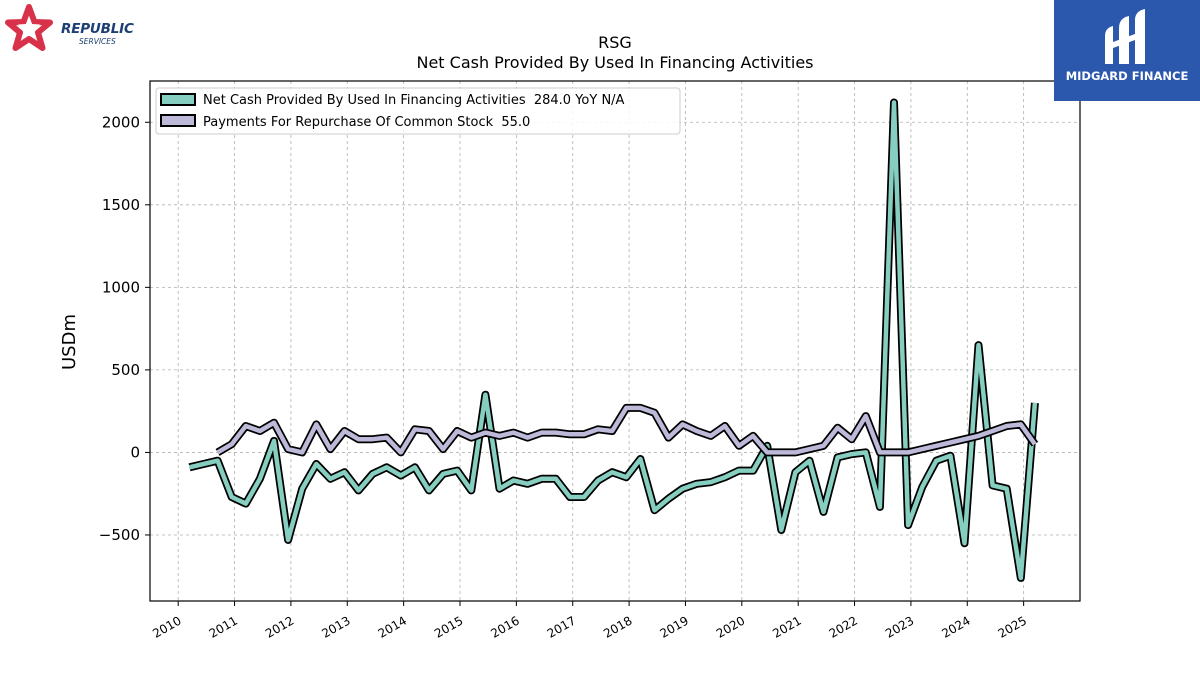 This screenshot has width=1200, height=675. What do you see at coordinates (121, 287) in the screenshot?
I see `y-tick-label: 1000` at bounding box center [121, 287].